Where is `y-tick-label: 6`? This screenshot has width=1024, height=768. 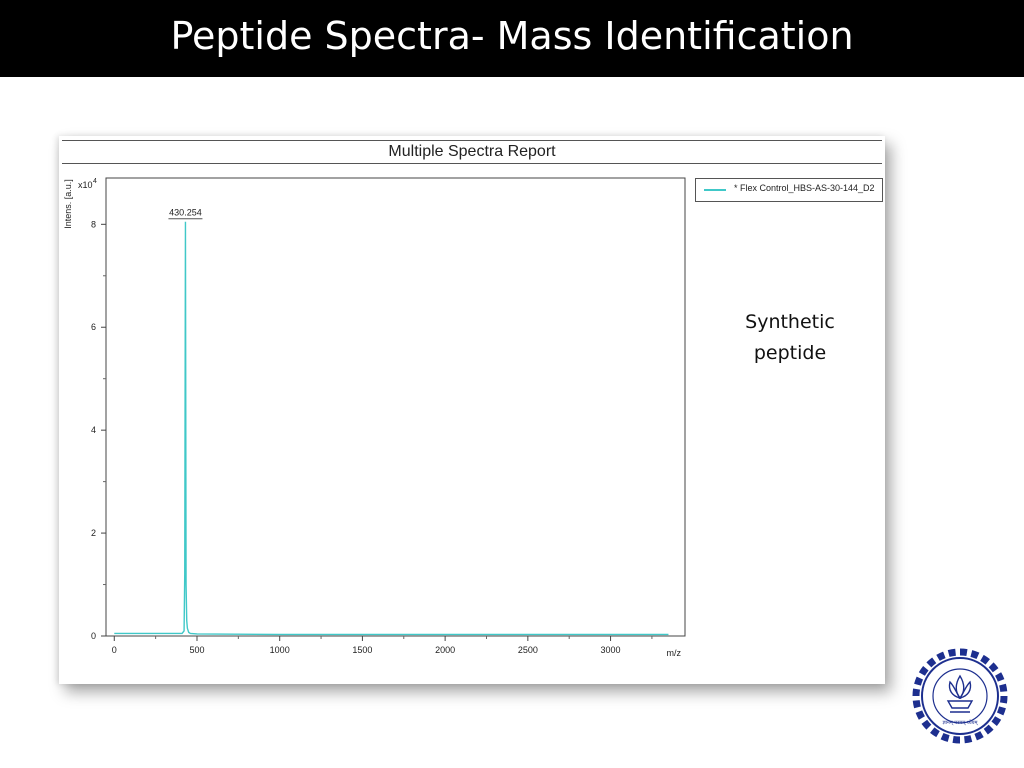
y-tick-label: 6 is located at coordinates (93, 327).